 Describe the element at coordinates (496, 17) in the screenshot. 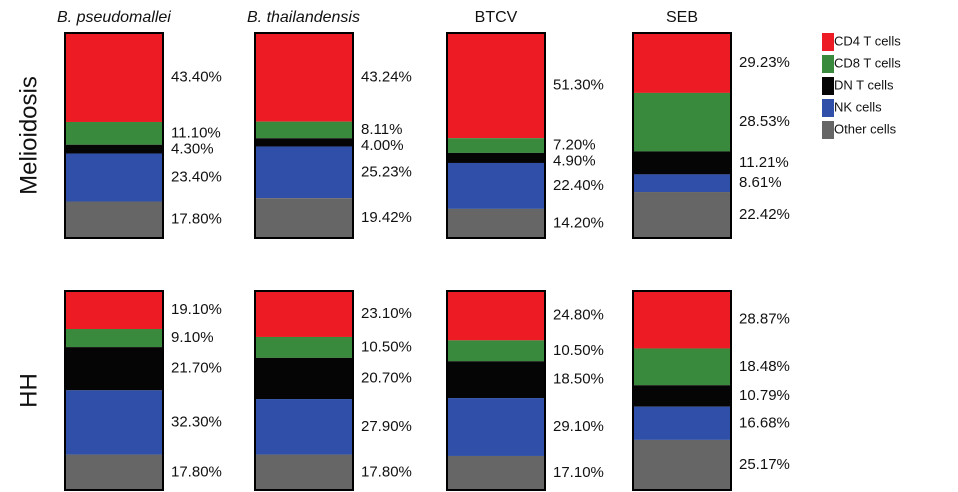

I see `column-header: BTCV` at that location.